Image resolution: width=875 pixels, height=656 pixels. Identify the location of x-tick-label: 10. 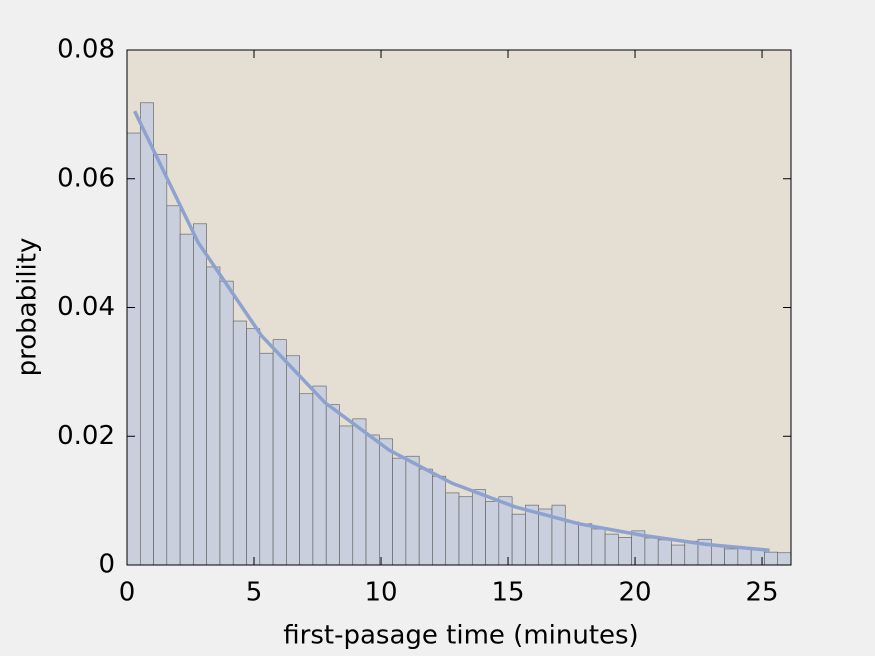
(380, 593).